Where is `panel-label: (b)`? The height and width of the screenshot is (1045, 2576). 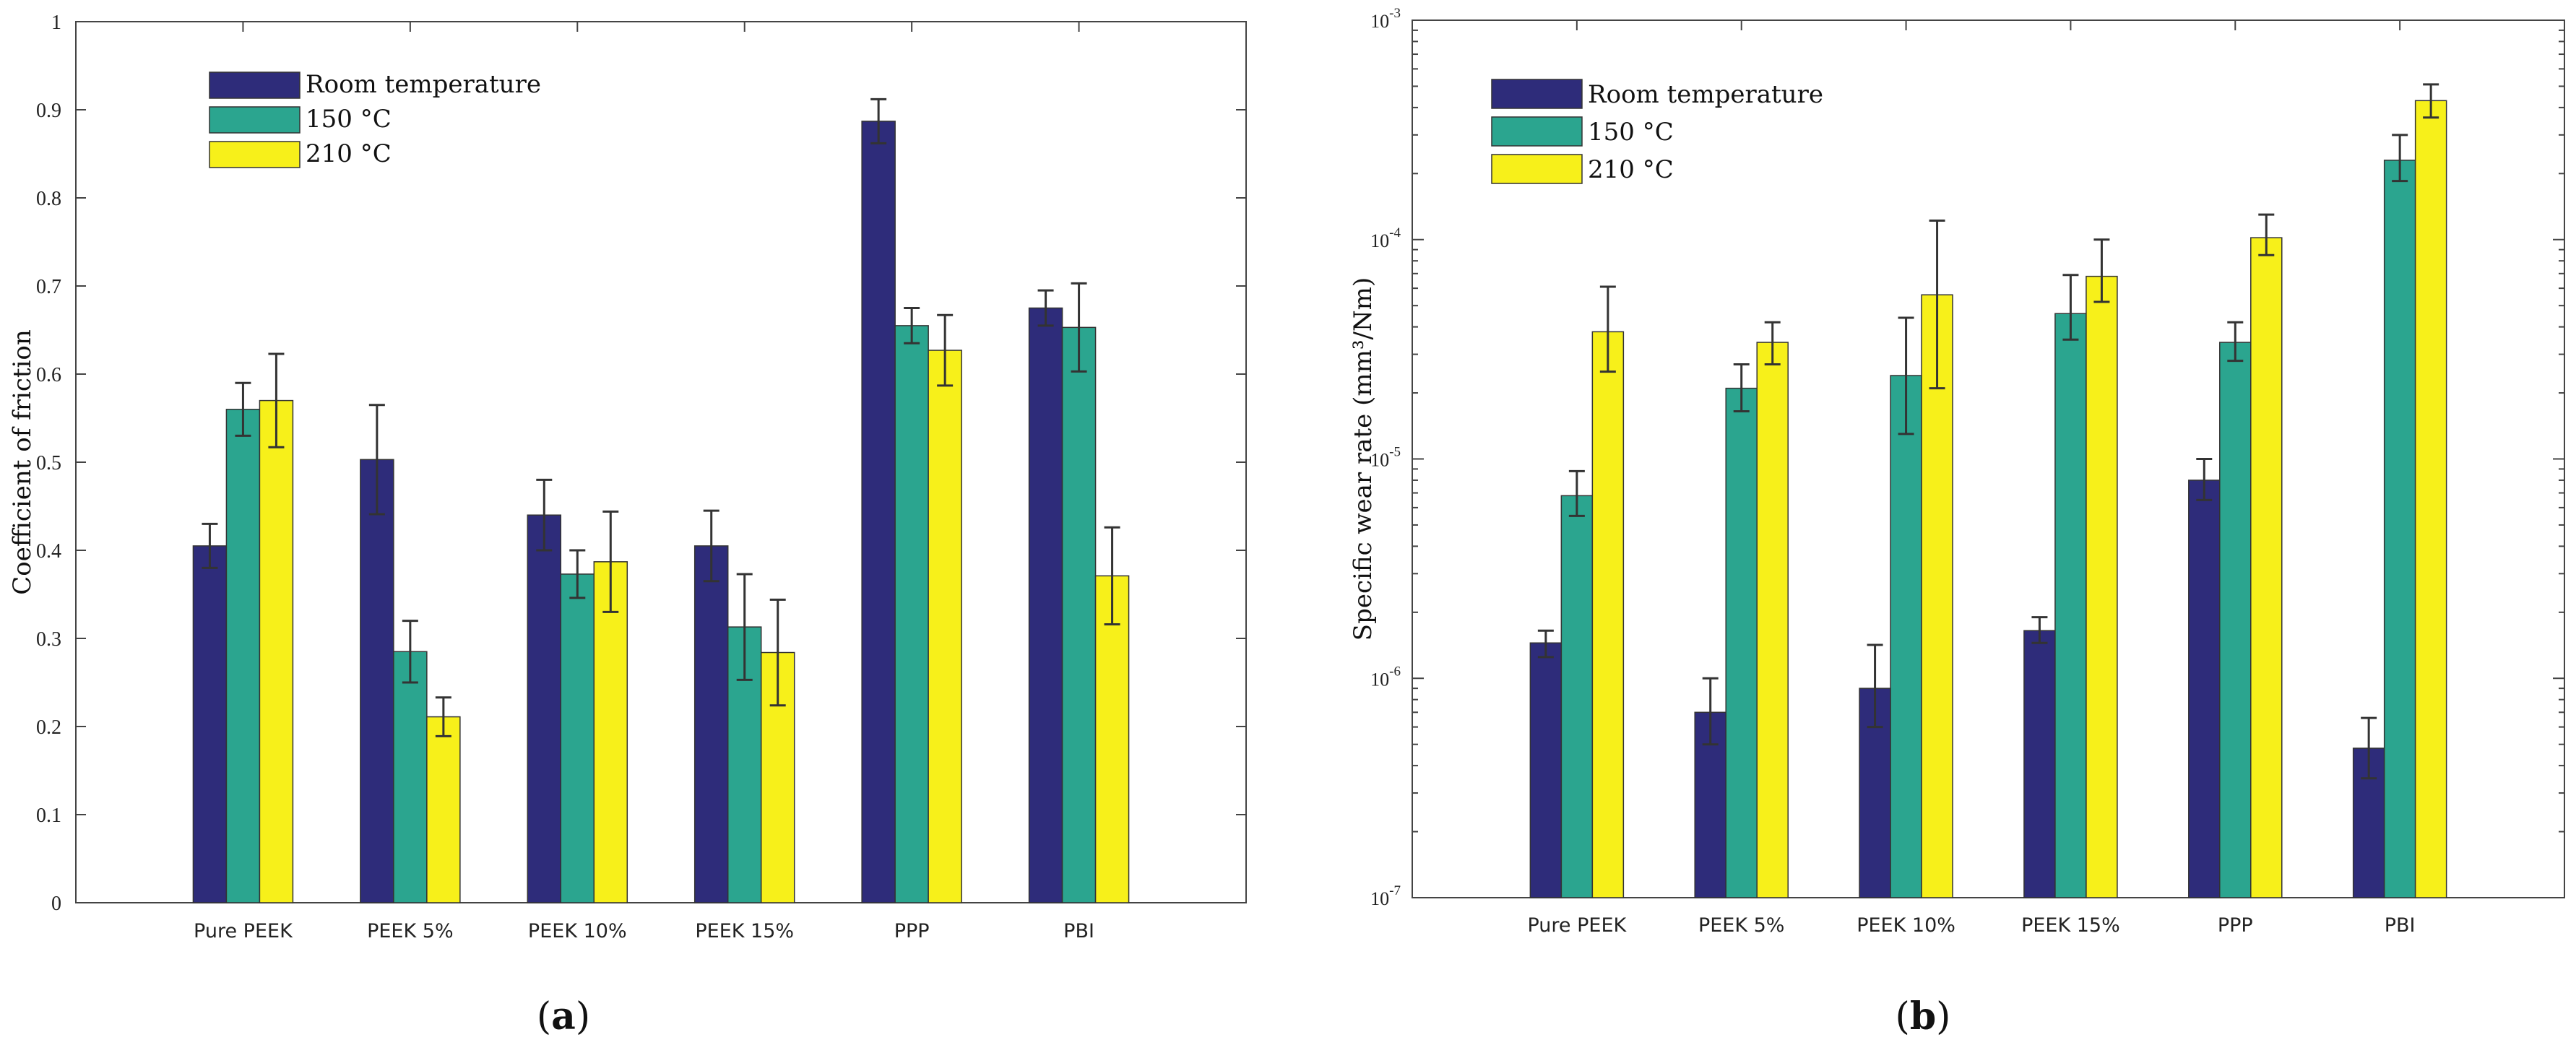
panel-label: (b) is located at coordinates (1923, 1016).